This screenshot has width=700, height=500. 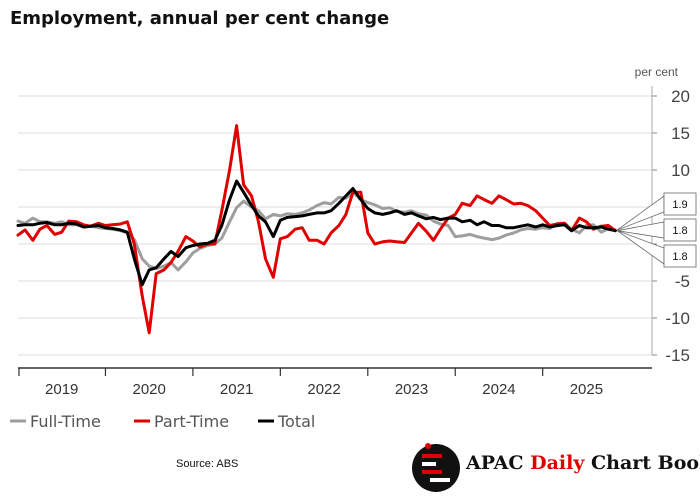 I want to click on y-axis-unit-label: per cent, so click(x=657, y=72).